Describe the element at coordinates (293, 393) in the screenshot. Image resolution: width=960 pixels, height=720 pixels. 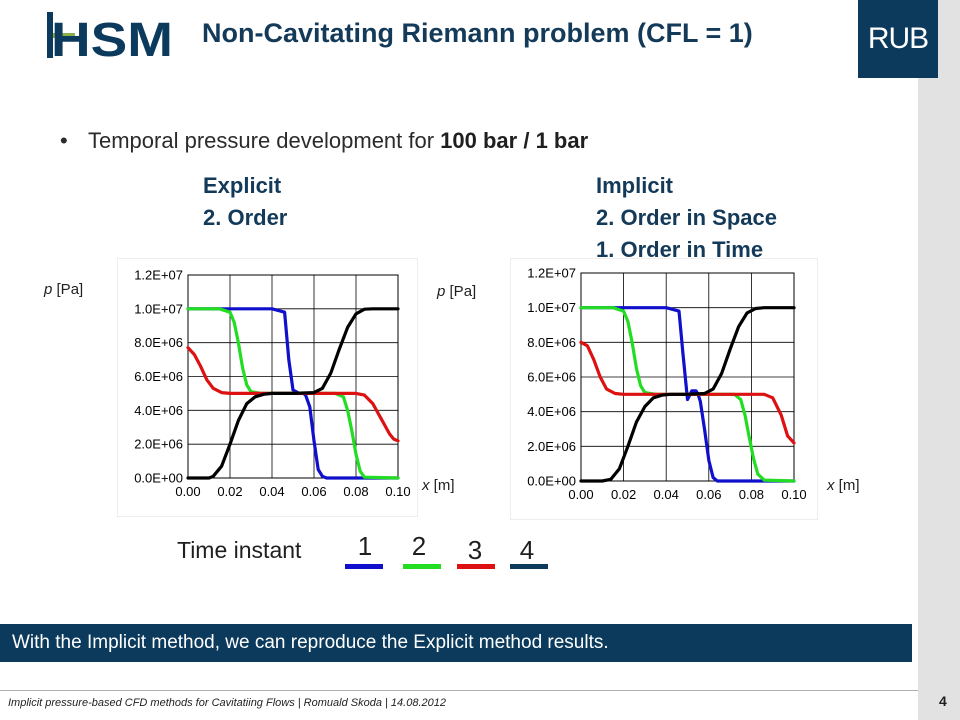
I see `explicit-series-4-line` at that location.